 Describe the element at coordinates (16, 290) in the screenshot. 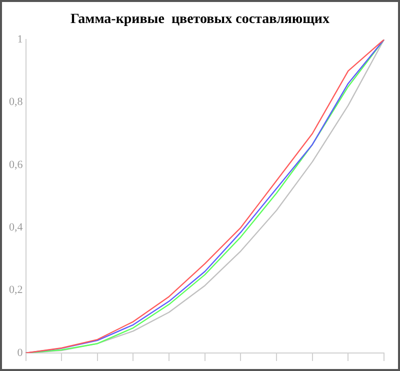

I see `y-tick-label: 0,2` at that location.